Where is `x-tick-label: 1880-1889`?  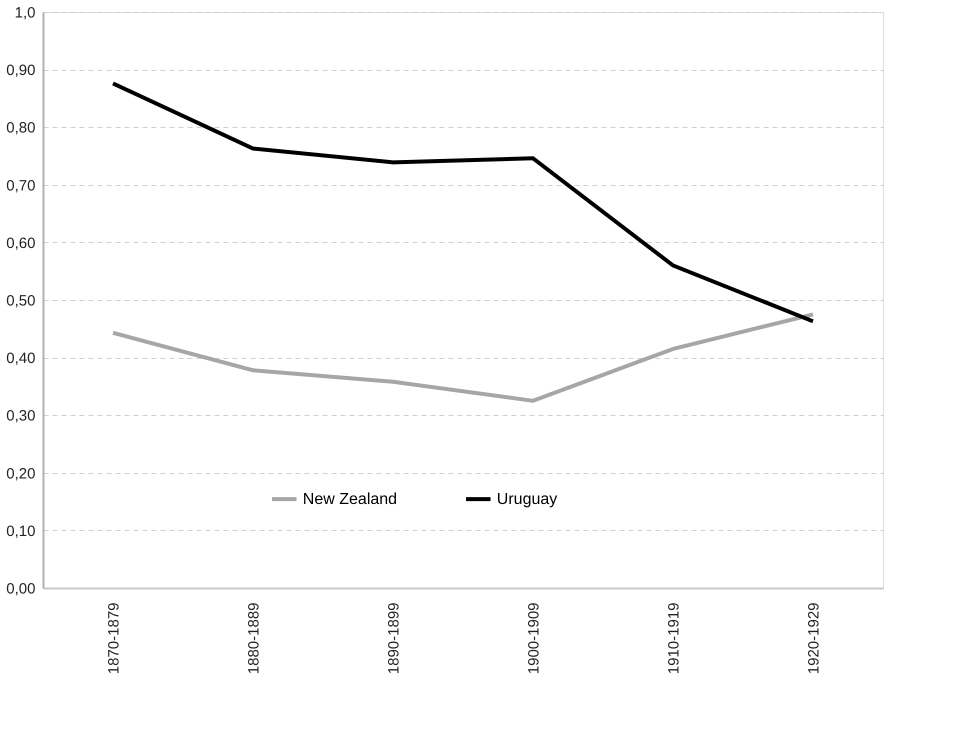
x-tick-label: 1880-1889 is located at coordinates (254, 638).